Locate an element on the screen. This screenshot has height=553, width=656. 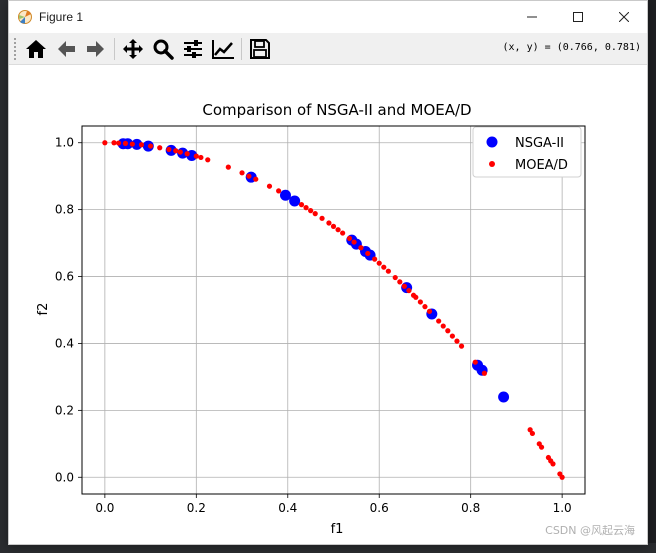
title-bar: Figure 1 is located at coordinates (328, 17).